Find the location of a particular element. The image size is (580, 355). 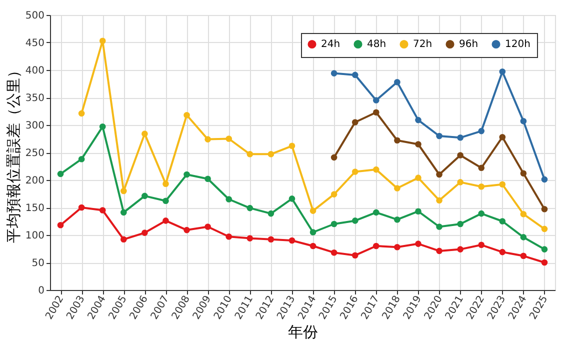

legend-label: 96h is located at coordinates (468, 44).